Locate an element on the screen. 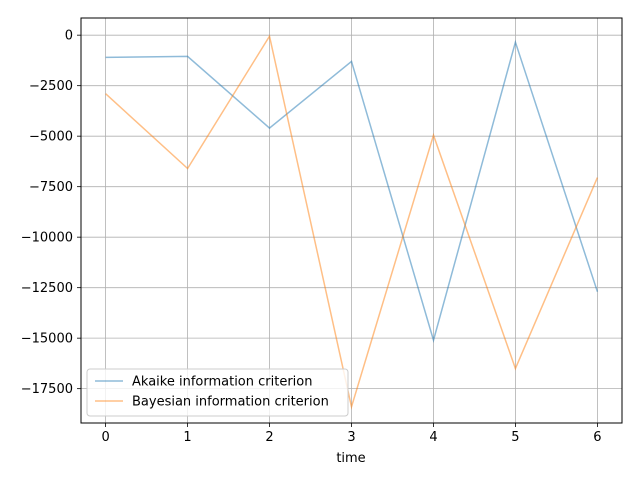 Image resolution: width=640 pixels, height=480 pixels. x-tick-label: 3 is located at coordinates (351, 437).